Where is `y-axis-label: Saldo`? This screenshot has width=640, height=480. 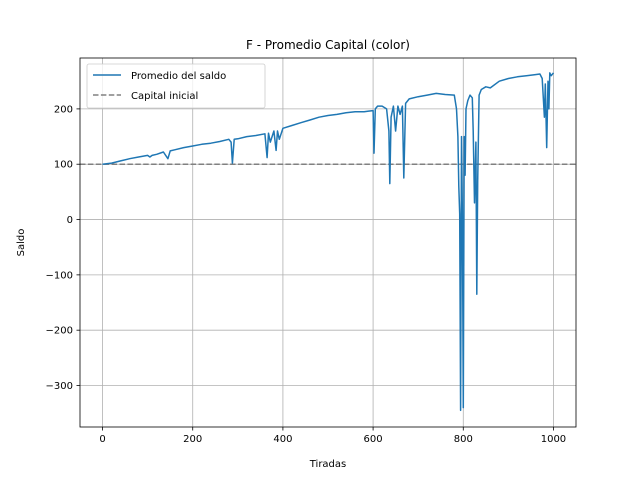
y-axis-label: Saldo is located at coordinates (21, 243).